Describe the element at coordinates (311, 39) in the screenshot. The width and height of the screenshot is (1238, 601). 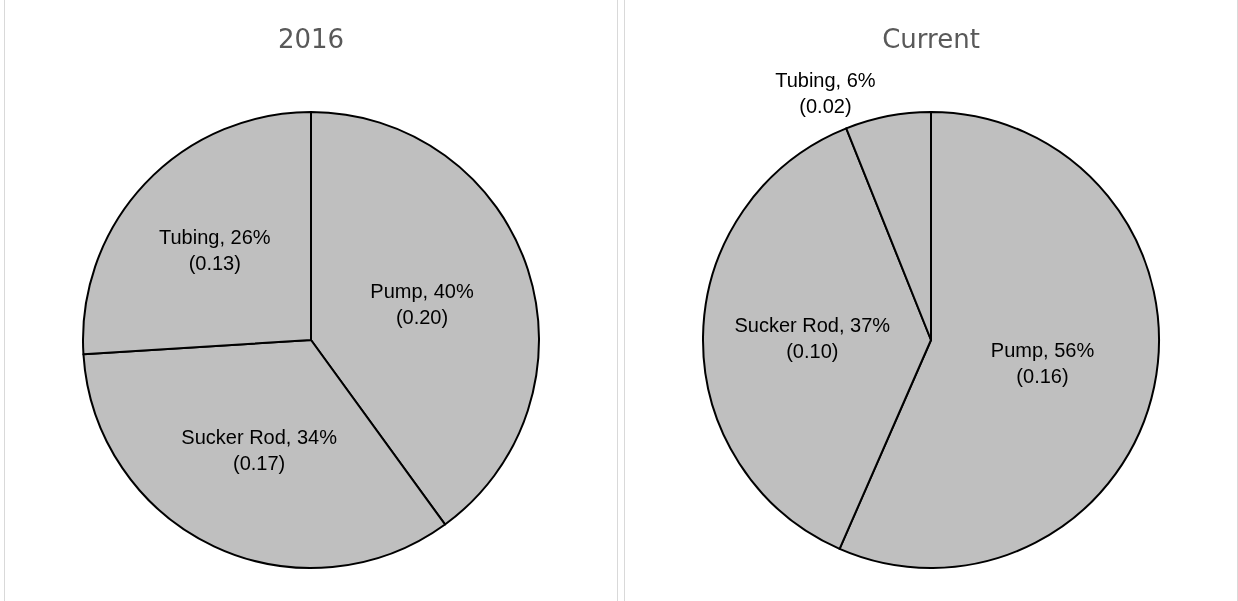
I see `chart-title: 2016` at that location.